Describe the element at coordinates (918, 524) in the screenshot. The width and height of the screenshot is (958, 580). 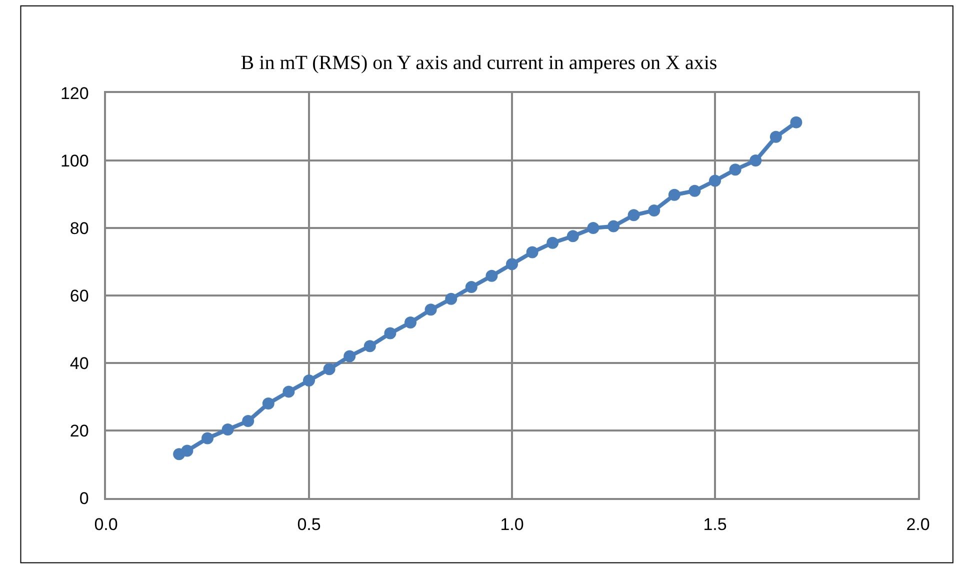
I see `x-tick-label: 2.0` at that location.